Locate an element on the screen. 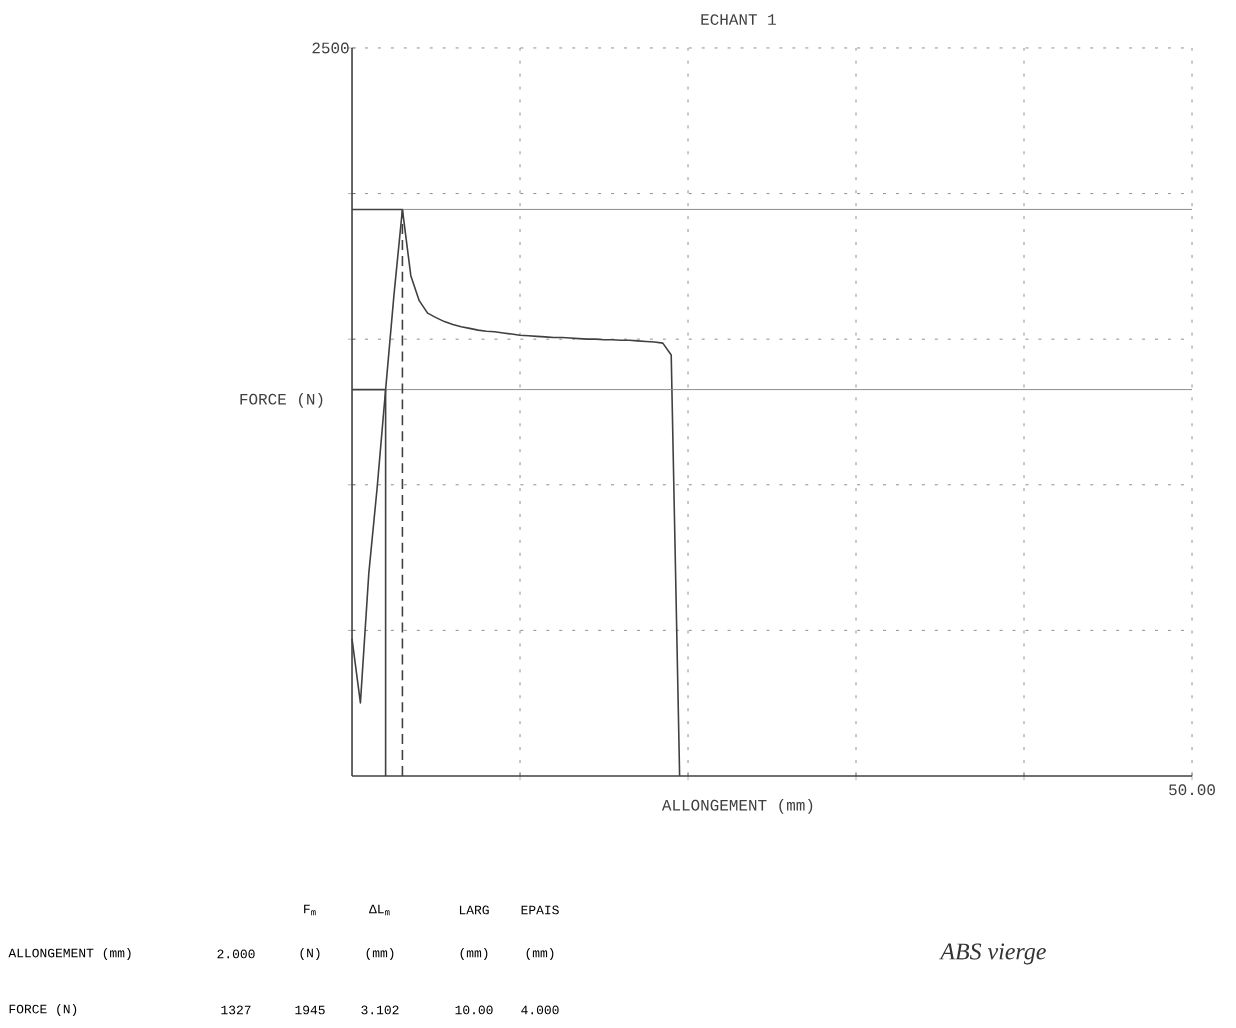 The image size is (1236, 1028). text: ABS vierge is located at coordinates (992, 954).